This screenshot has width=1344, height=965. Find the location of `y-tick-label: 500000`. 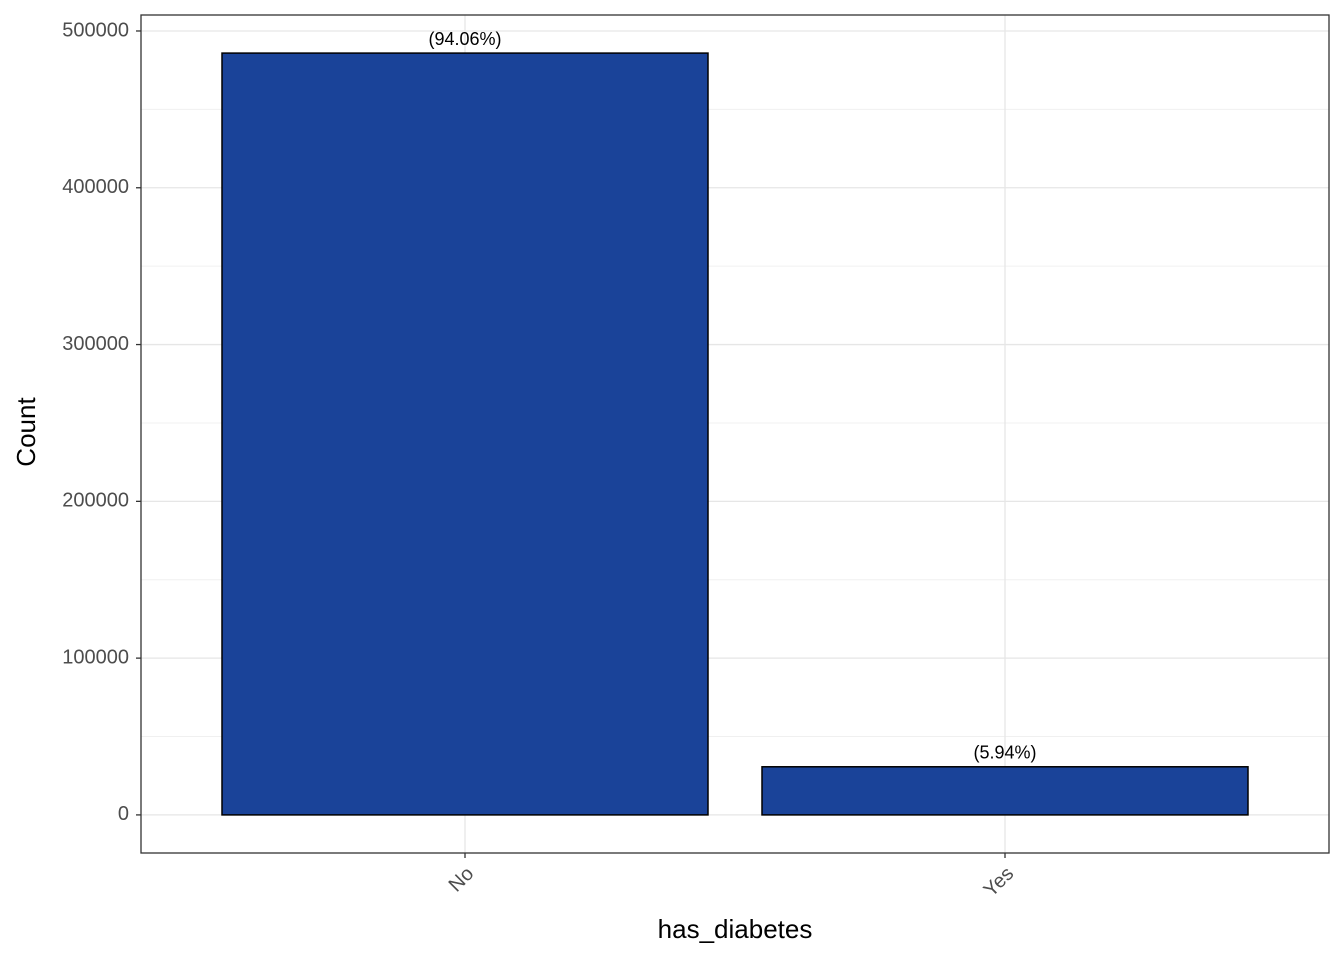

y-tick-label: 500000 is located at coordinates (95, 30).